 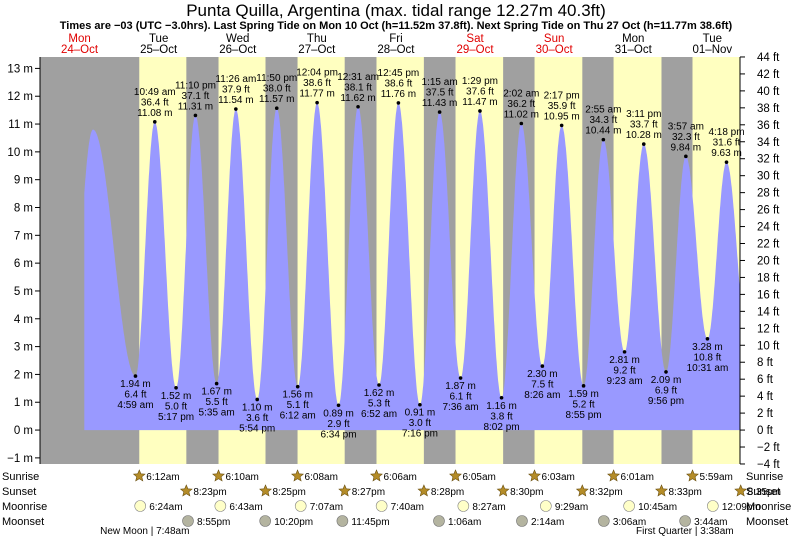 I want to click on tide-extreme-label: 5:17 pm, so click(x=176, y=417).